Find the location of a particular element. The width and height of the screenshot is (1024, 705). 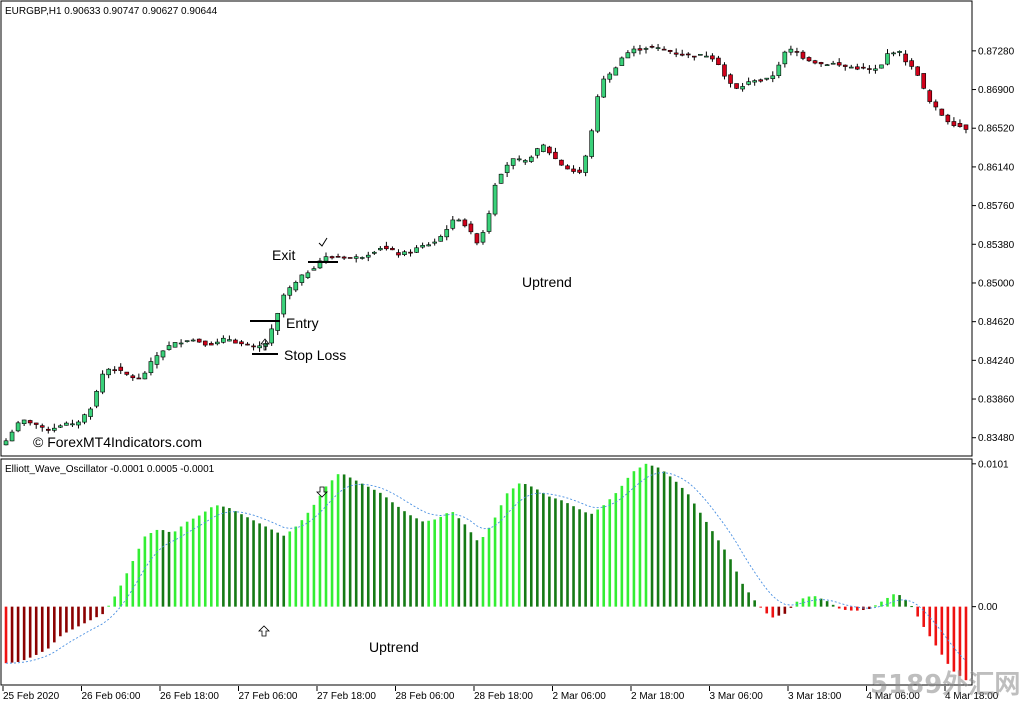

time-tick-label: 3 Mar 18:00 is located at coordinates (815, 696).